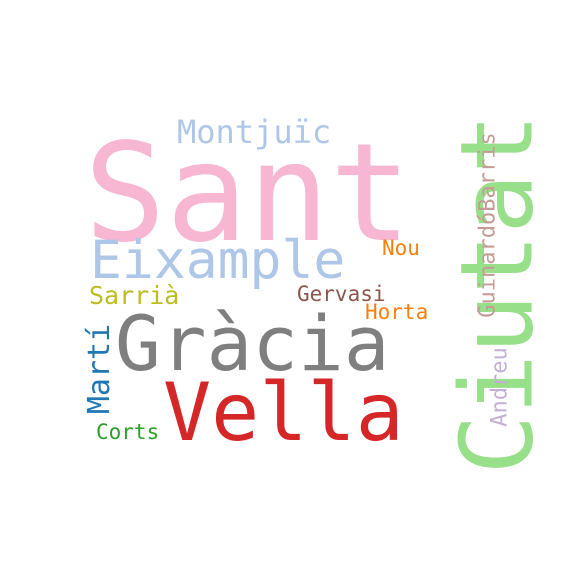  What do you see at coordinates (100, 369) in the screenshot?
I see `word-marti: Martí` at bounding box center [100, 369].